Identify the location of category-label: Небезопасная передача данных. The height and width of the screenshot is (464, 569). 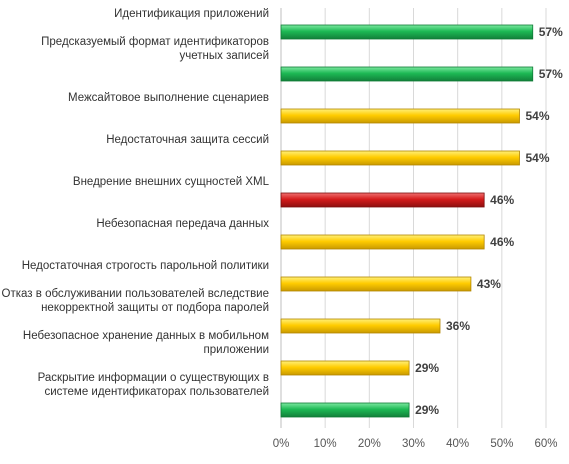
(134, 224).